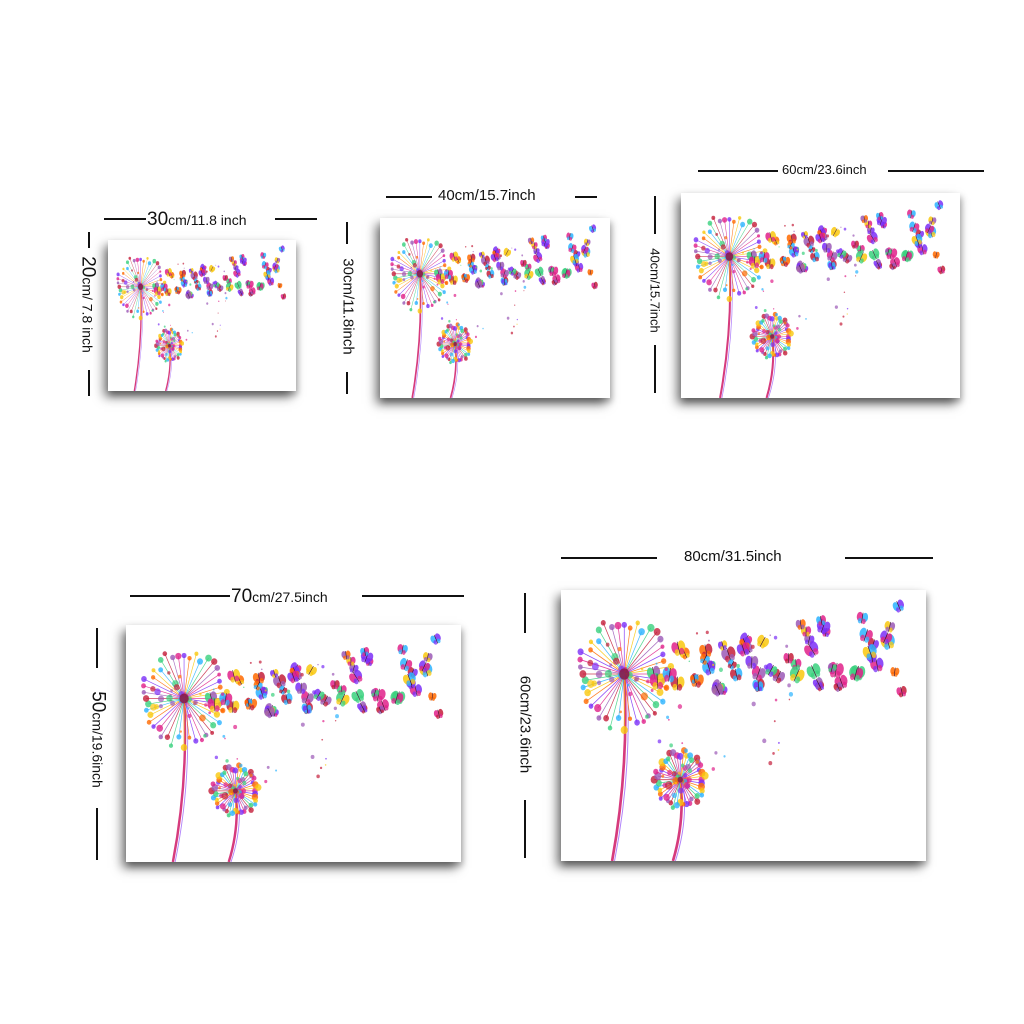  Describe the element at coordinates (655, 290) in the screenshot. I see `height-label: 40cm/15.7inch` at that location.